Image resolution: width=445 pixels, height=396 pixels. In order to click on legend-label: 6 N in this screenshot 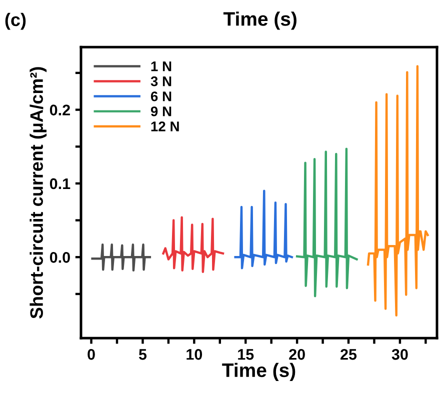, I will do `click(161, 96)`.